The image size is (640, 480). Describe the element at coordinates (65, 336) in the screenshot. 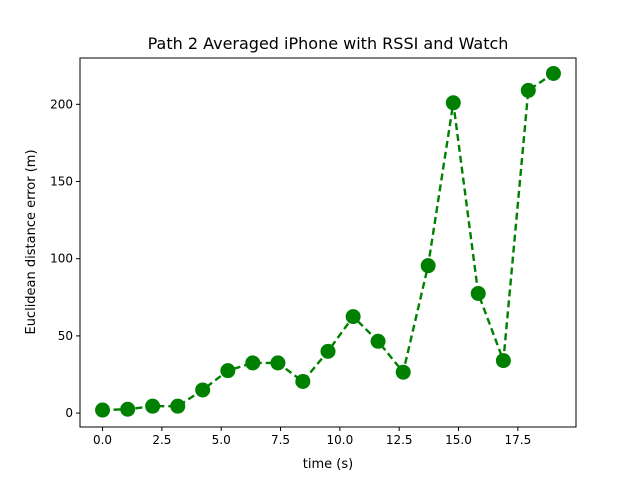

I see `y-tick-label: 50` at that location.